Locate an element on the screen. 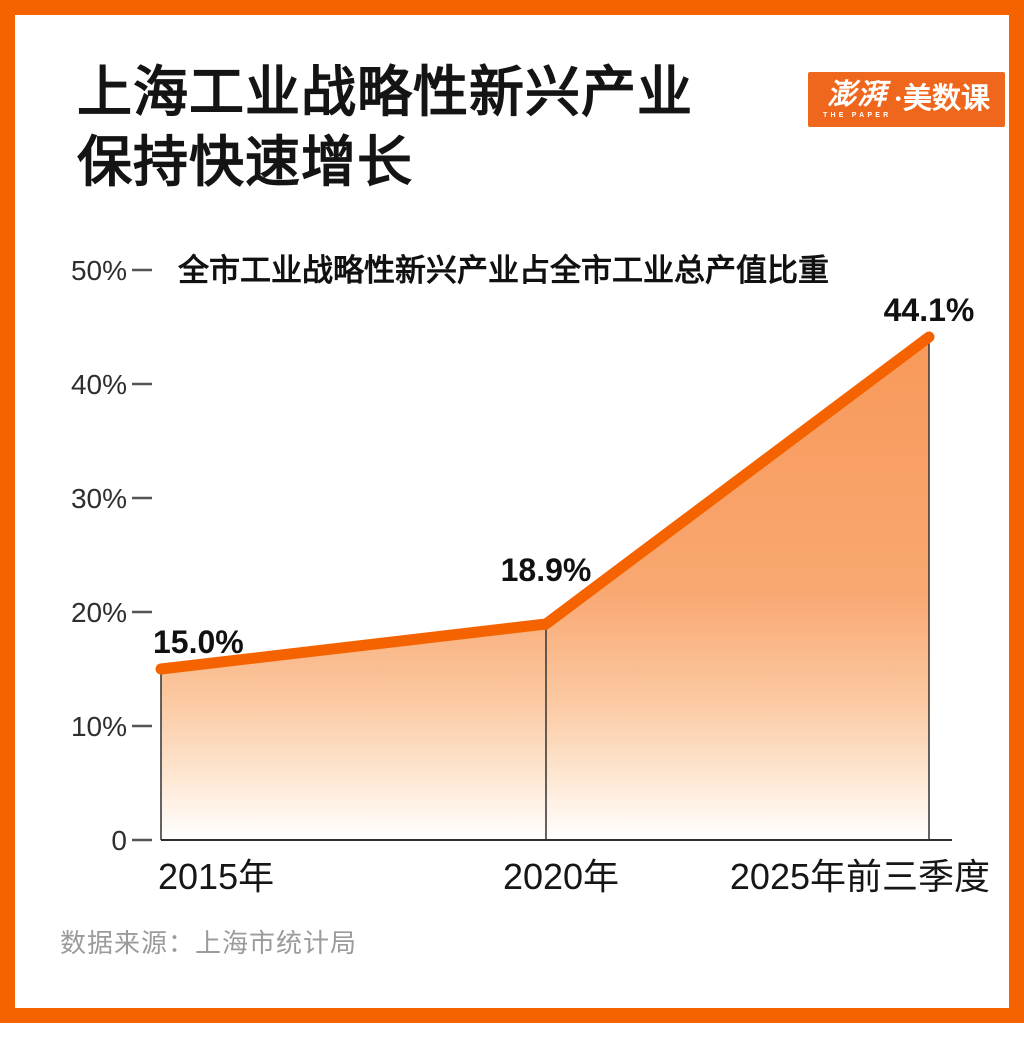  data-value-label-2020: 18.9% is located at coordinates (546, 570).